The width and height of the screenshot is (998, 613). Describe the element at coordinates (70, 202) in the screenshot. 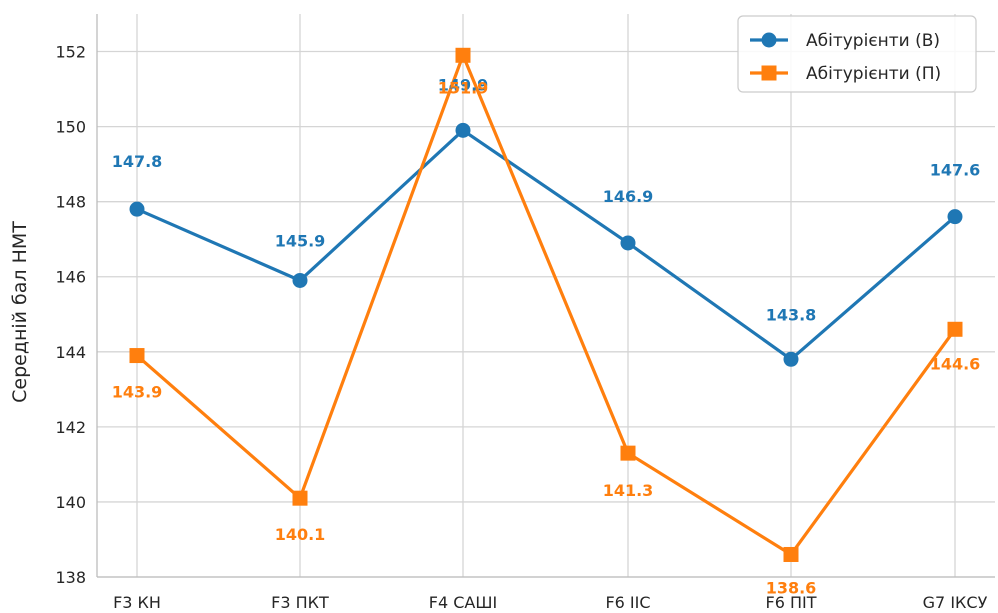

I see `y-tick-label: 148` at that location.